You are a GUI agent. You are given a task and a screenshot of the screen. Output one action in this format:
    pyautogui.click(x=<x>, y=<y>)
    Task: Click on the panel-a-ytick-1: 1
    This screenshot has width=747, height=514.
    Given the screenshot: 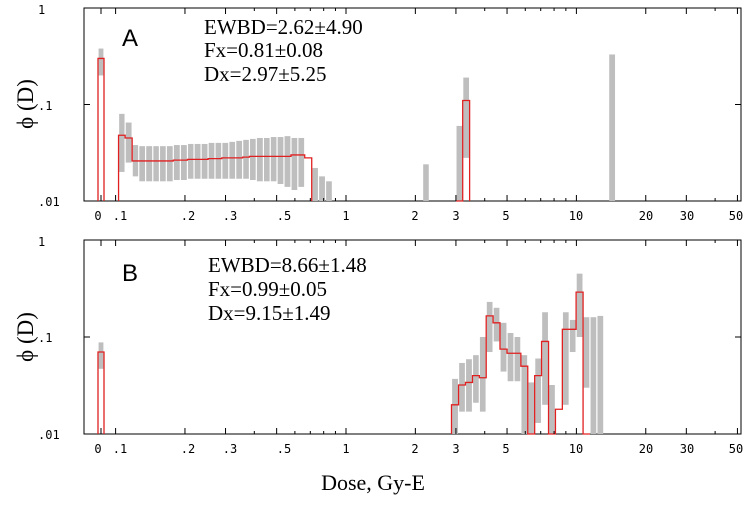 What is the action you would take?
    pyautogui.click(x=41, y=10)
    